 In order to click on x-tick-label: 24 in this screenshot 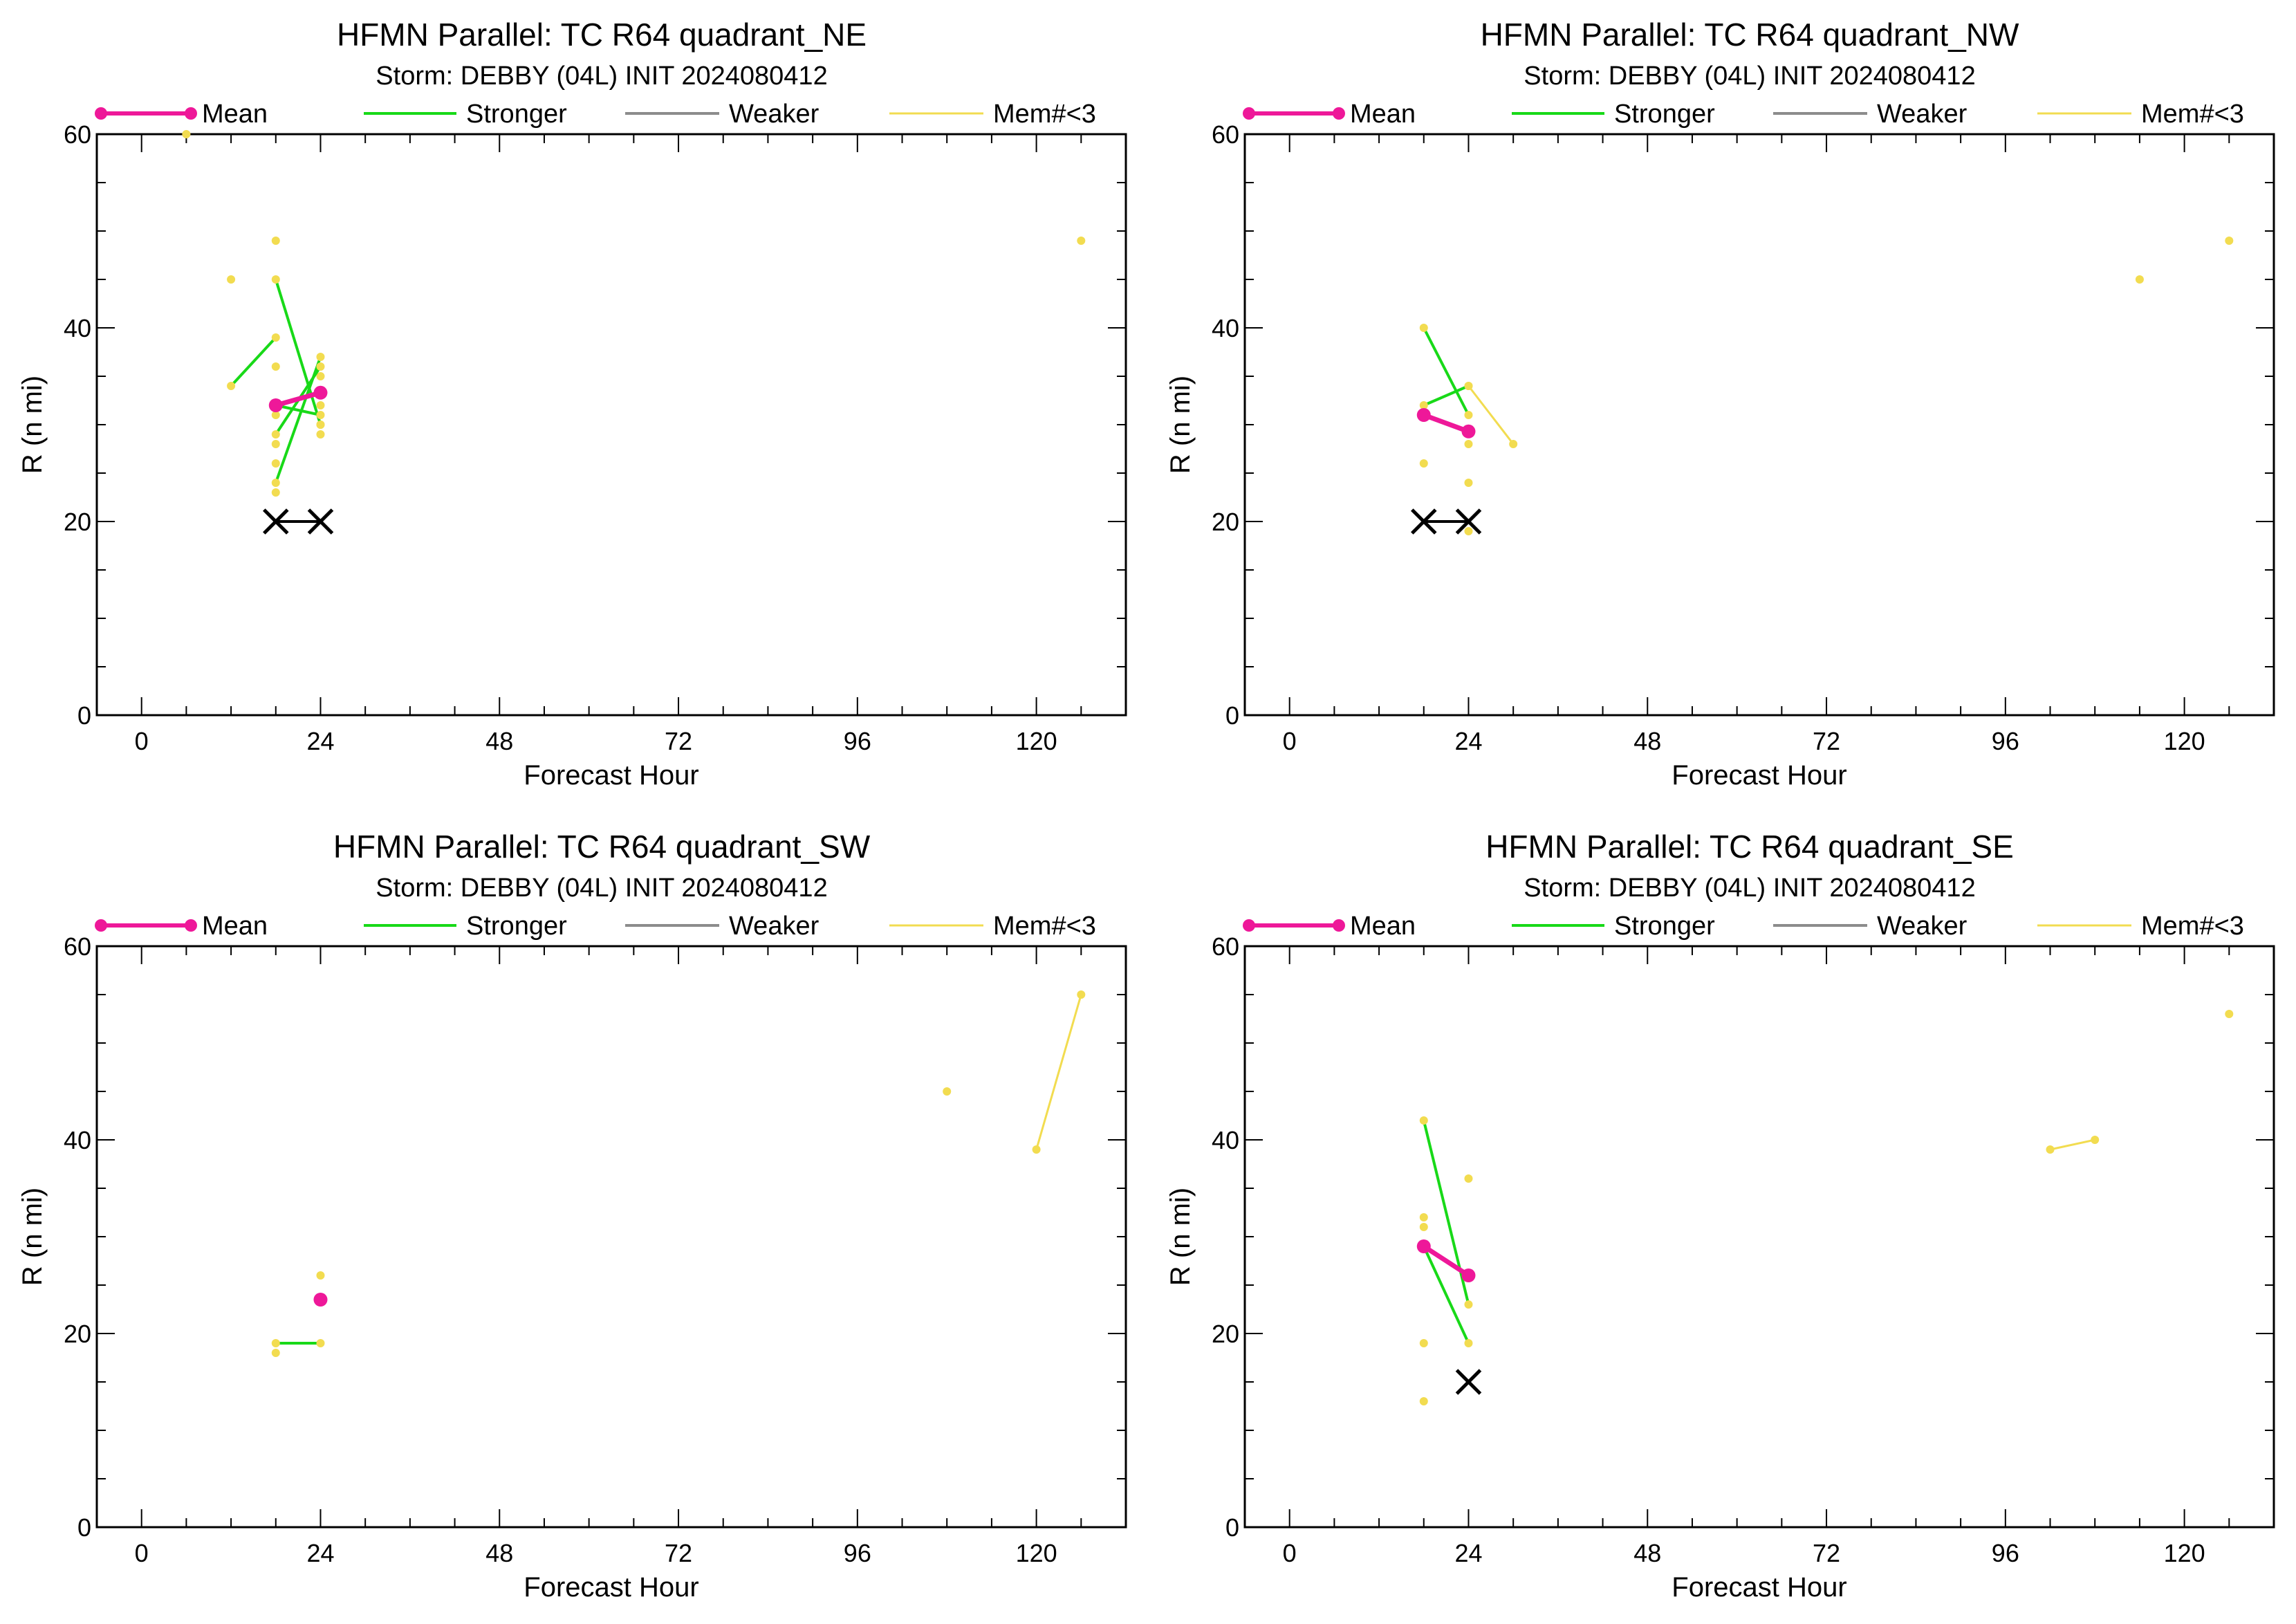, I will do `click(1468, 741)`.